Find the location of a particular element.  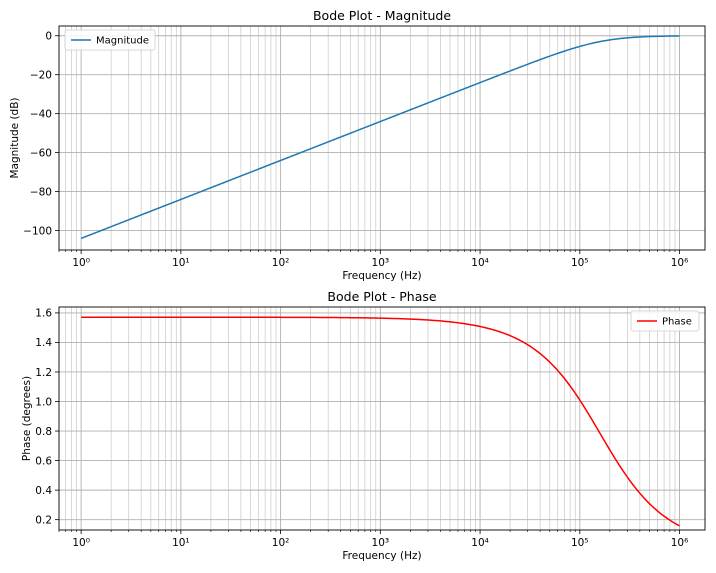

y-tick-label: 0.6 is located at coordinates (43, 461).